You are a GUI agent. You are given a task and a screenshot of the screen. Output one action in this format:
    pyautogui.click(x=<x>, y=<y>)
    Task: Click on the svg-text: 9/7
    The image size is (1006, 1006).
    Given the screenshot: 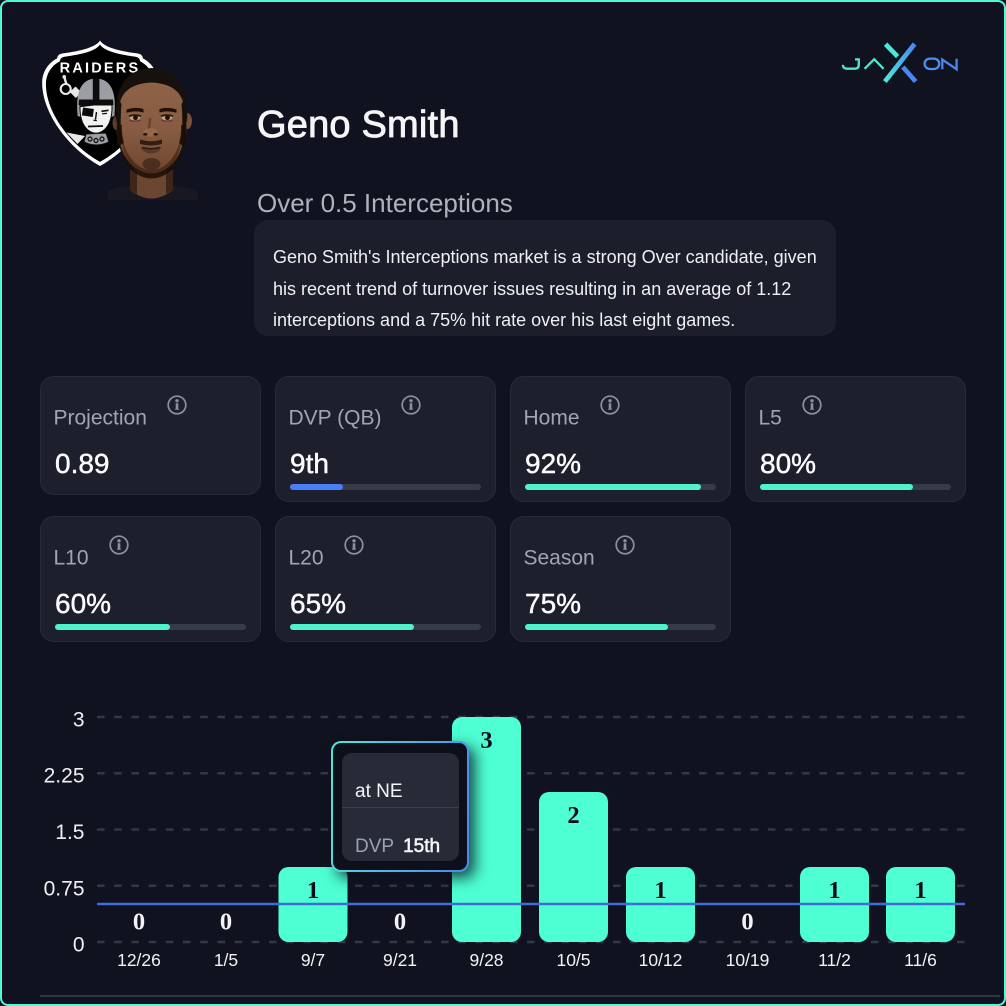 What is the action you would take?
    pyautogui.click(x=313, y=960)
    